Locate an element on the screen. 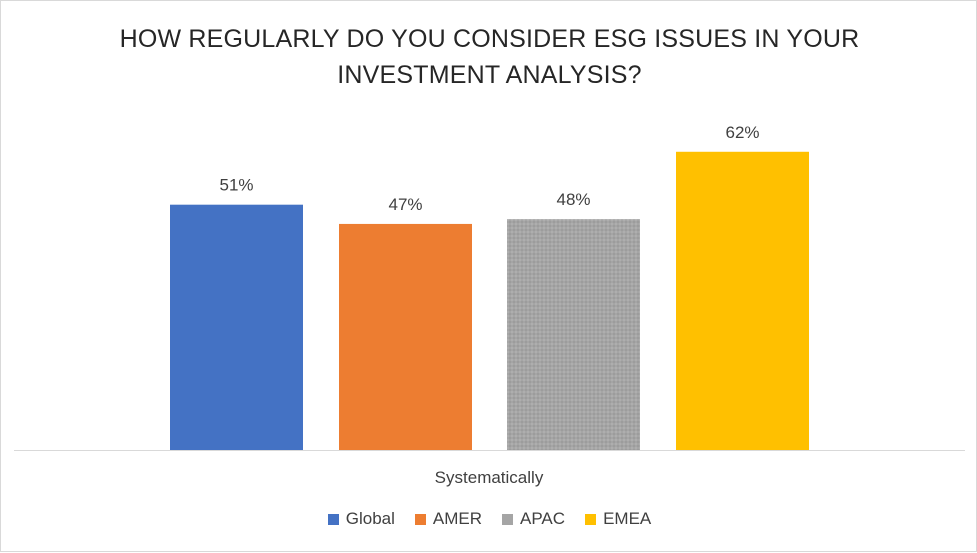 Image resolution: width=977 pixels, height=553 pixels. legend-item-emea: EMEA is located at coordinates (618, 519).